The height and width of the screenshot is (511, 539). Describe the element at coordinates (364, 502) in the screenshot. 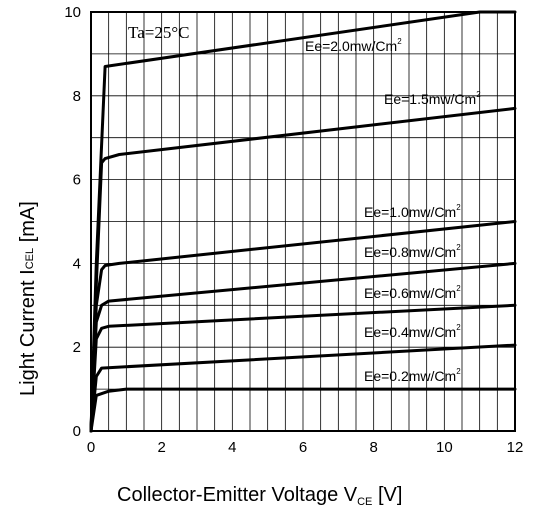

I see `x-axis-title-sub: CE` at that location.